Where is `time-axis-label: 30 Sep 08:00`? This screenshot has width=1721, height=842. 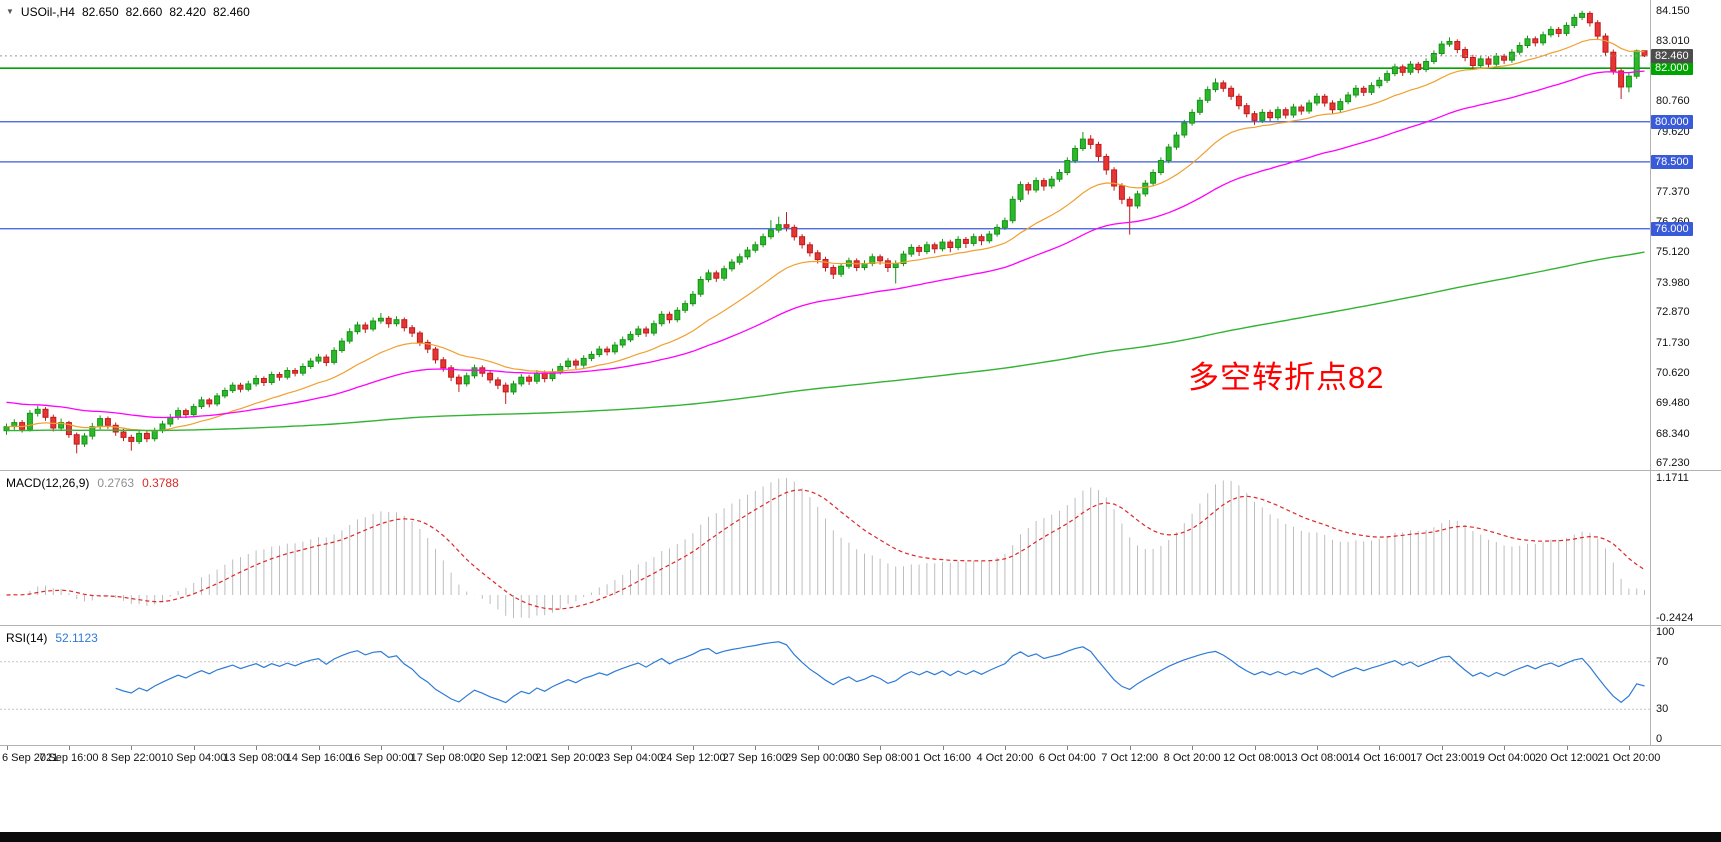 time-axis-label: 30 Sep 08:00 is located at coordinates (880, 758).